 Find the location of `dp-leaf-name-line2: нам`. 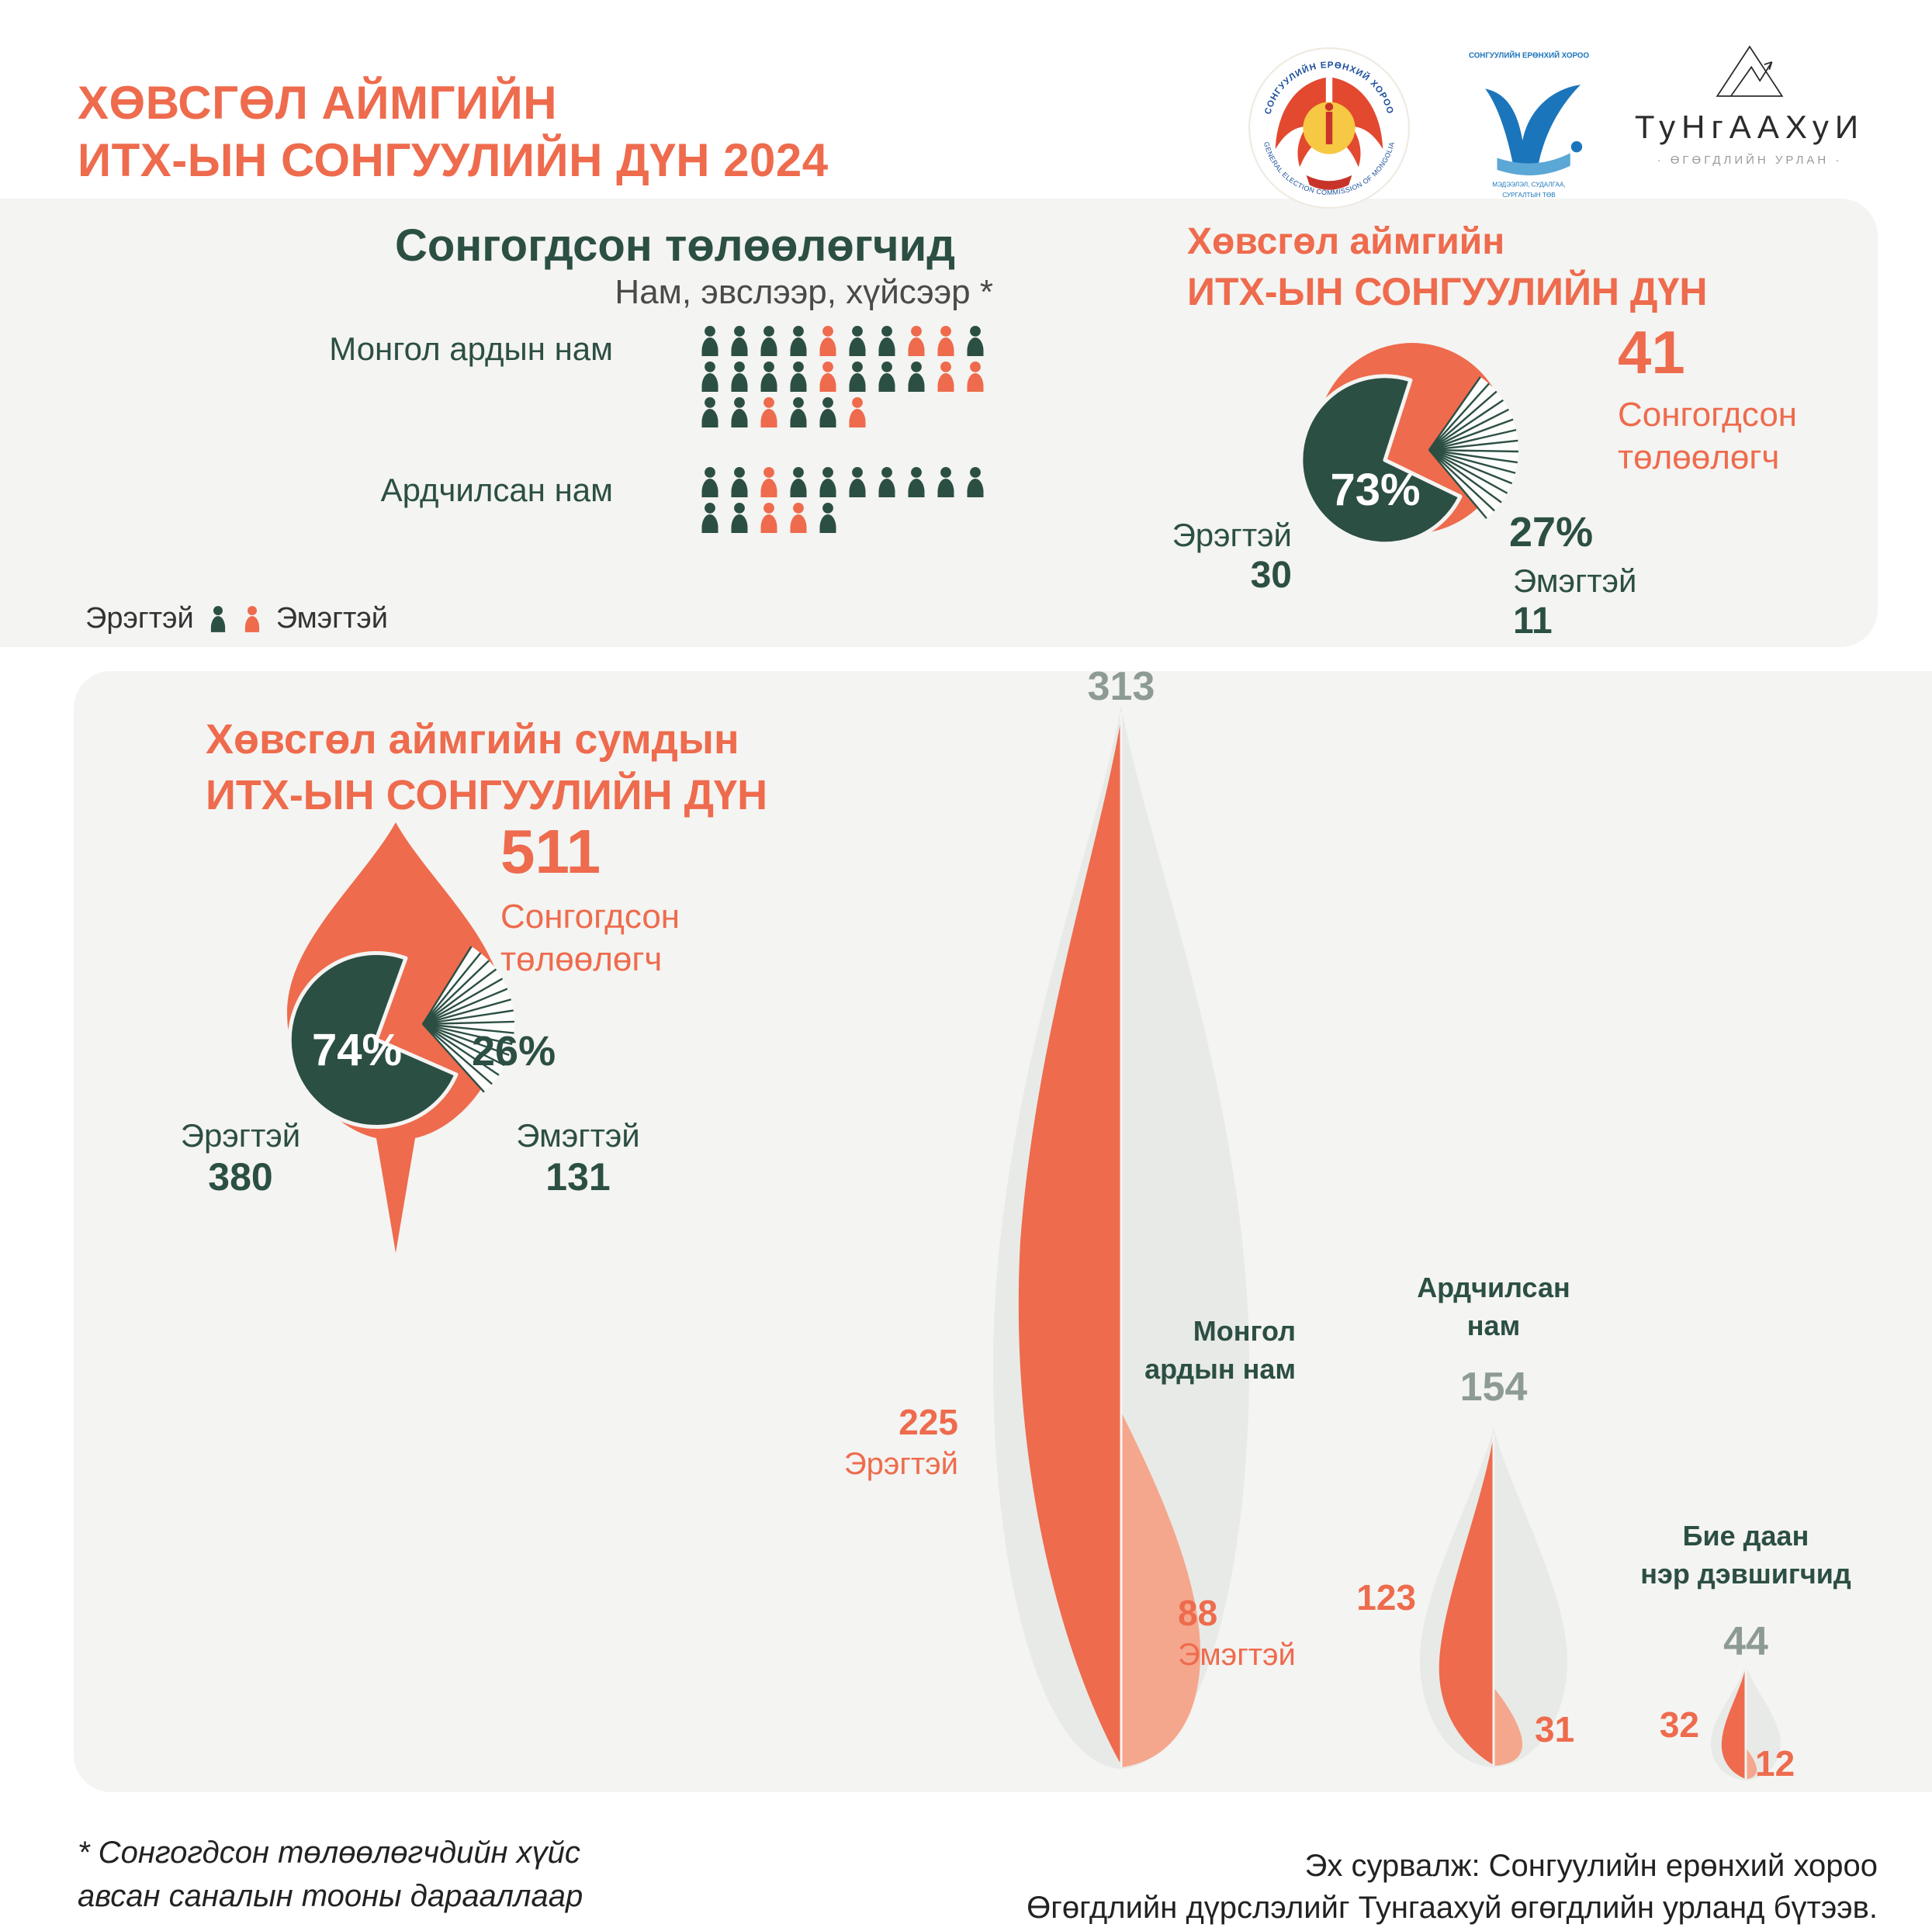

dp-leaf-name-line2: нам is located at coordinates (1493, 1325).